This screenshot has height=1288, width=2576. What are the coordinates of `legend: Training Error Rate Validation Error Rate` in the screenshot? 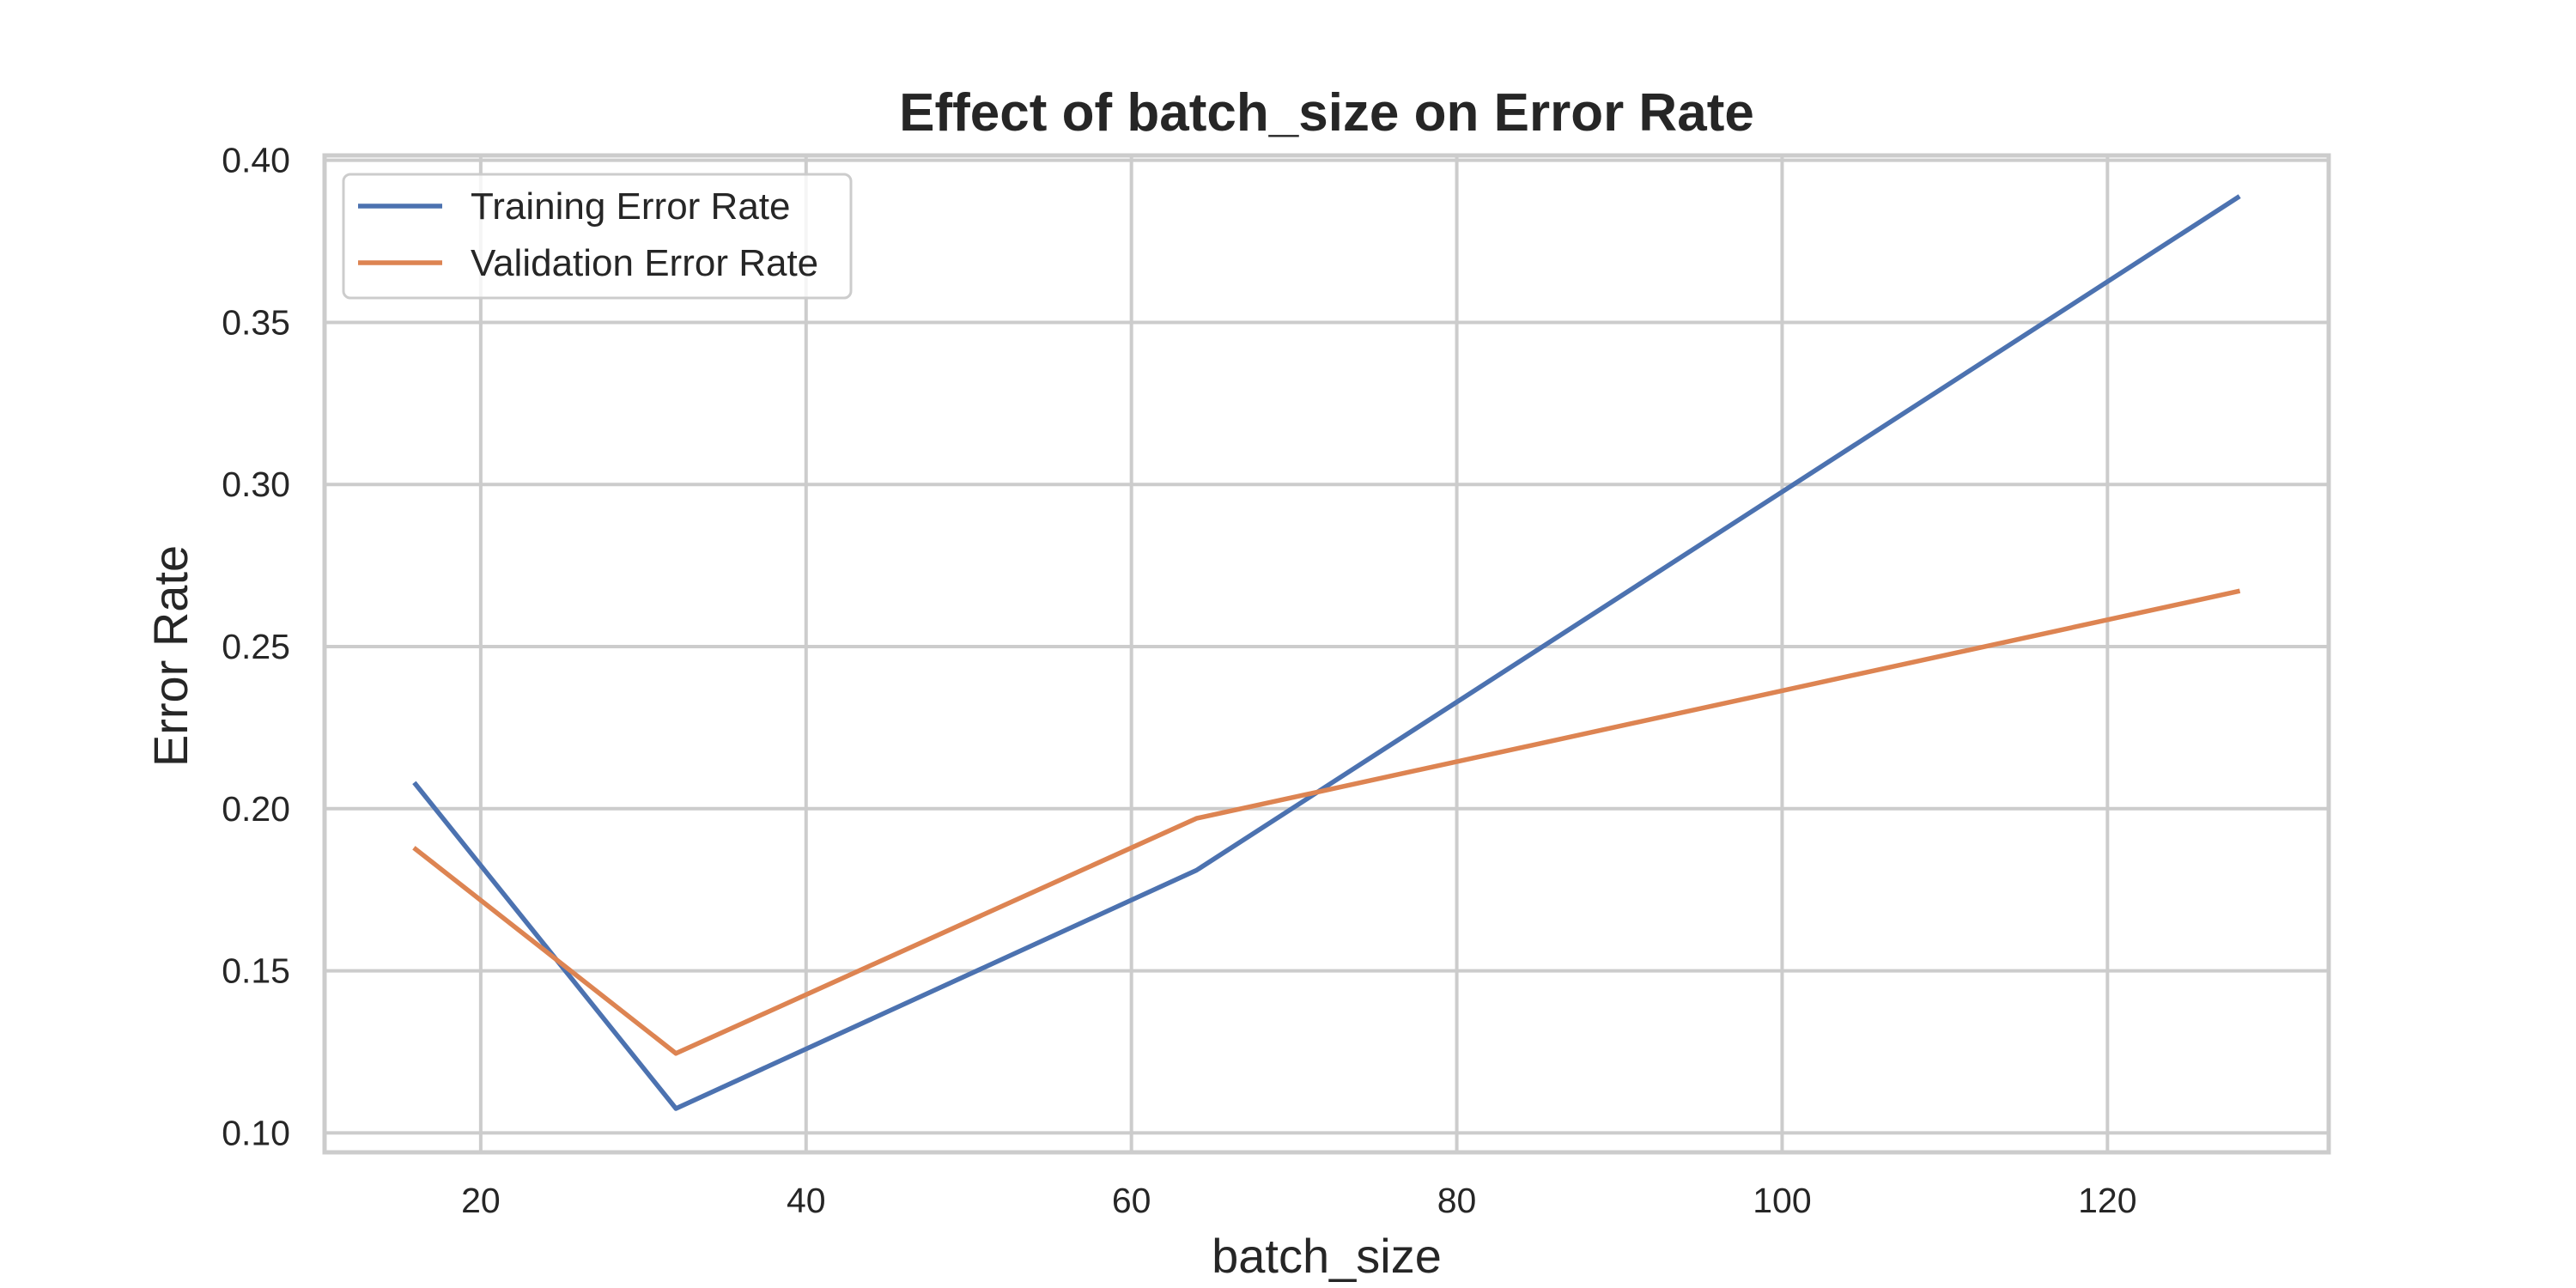 It's located at (597, 237).